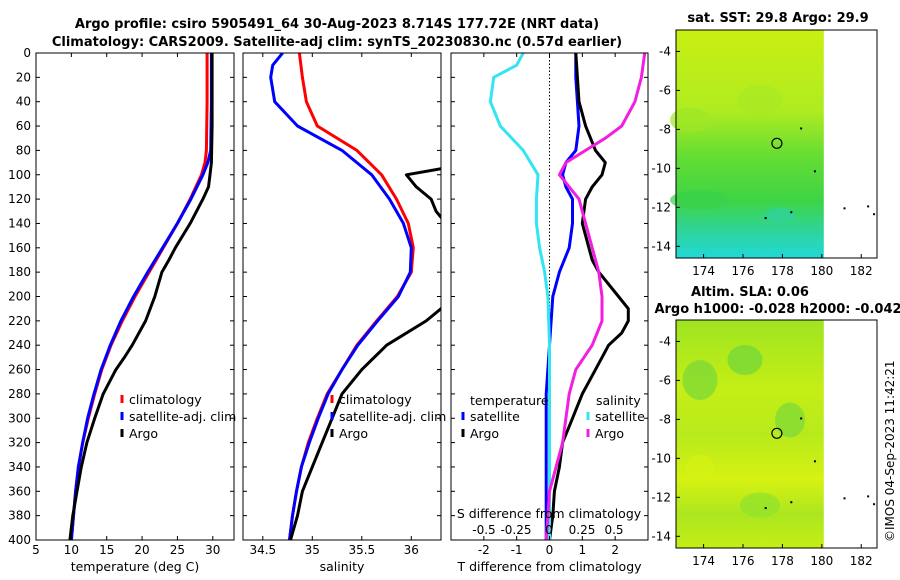 The width and height of the screenshot is (900, 580). Describe the element at coordinates (19, 248) in the screenshot. I see `y-tick-label: 160` at that location.